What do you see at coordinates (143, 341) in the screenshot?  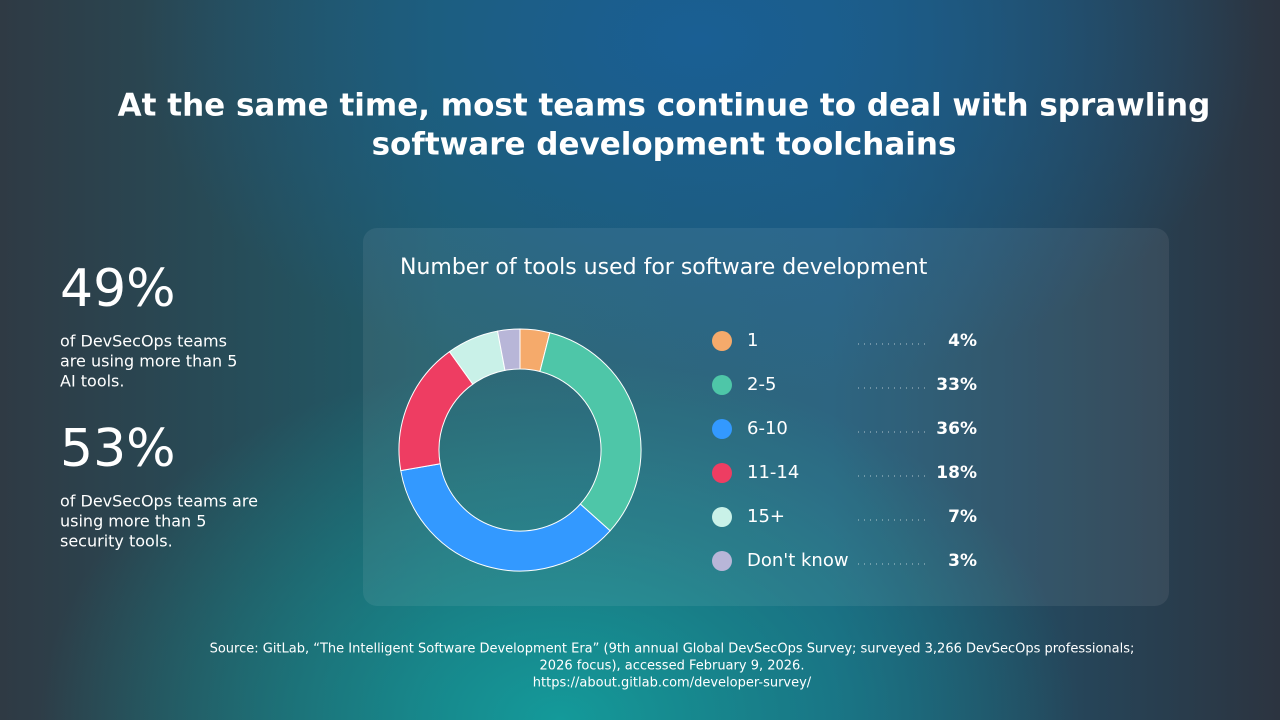 I see `stat-text: of DevSecOps teams` at bounding box center [143, 341].